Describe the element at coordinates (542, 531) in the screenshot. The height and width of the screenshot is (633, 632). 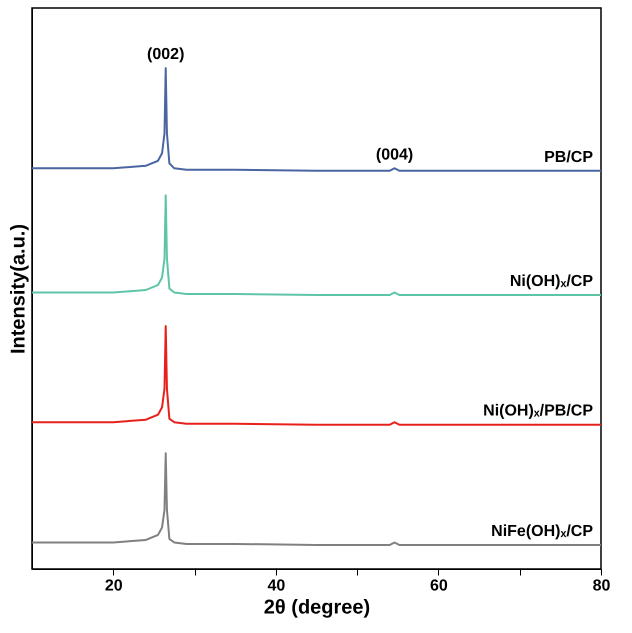
I see `series-label: NiFe(OH)ₓ/CP` at that location.